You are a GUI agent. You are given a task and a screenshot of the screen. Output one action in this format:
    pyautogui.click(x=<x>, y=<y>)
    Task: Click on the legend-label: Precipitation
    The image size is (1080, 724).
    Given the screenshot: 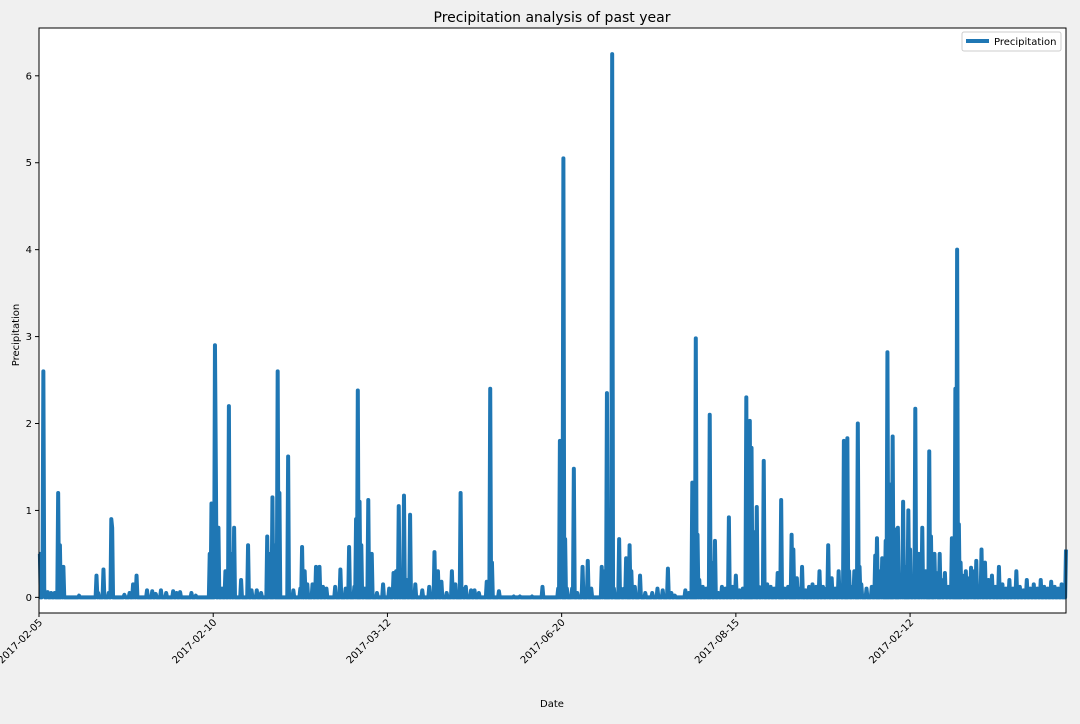 What is the action you would take?
    pyautogui.click(x=1025, y=42)
    